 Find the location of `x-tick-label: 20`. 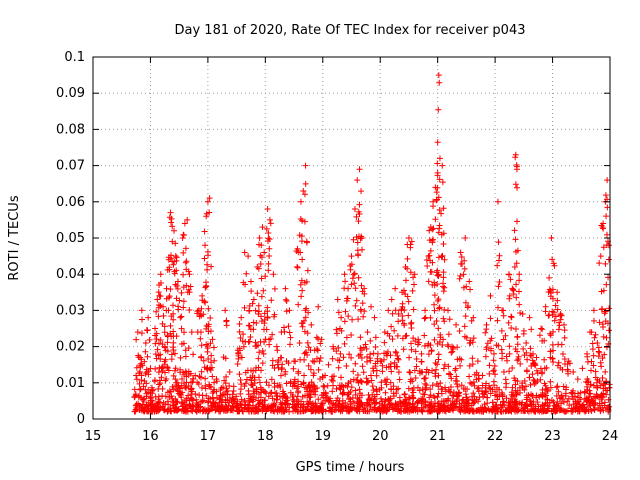

x-tick-label: 20 is located at coordinates (380, 436).